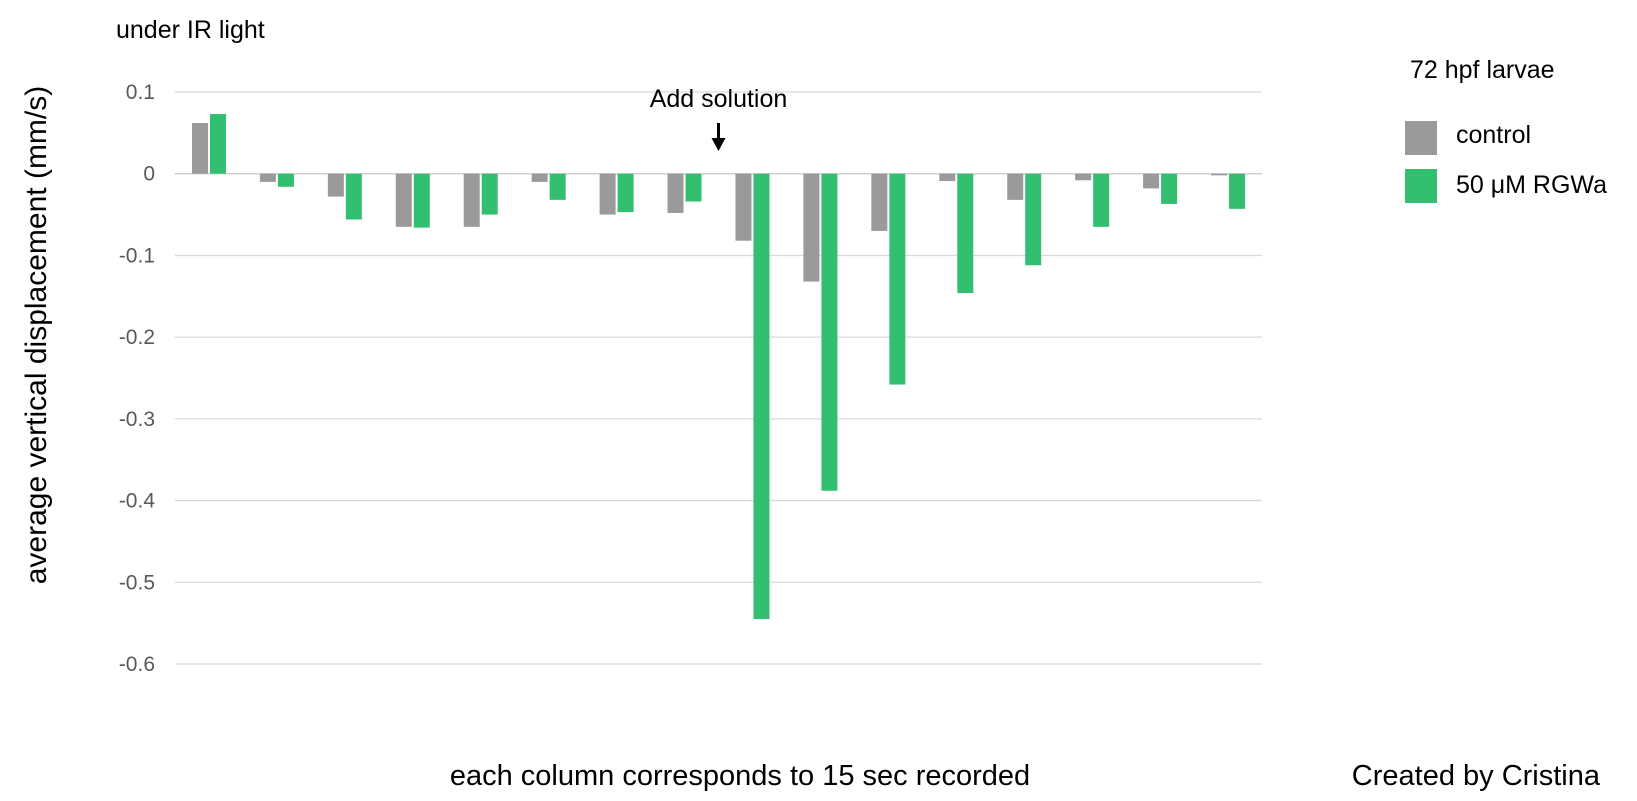  Describe the element at coordinates (719, 118) in the screenshot. I see `annotation: Add solution` at that location.